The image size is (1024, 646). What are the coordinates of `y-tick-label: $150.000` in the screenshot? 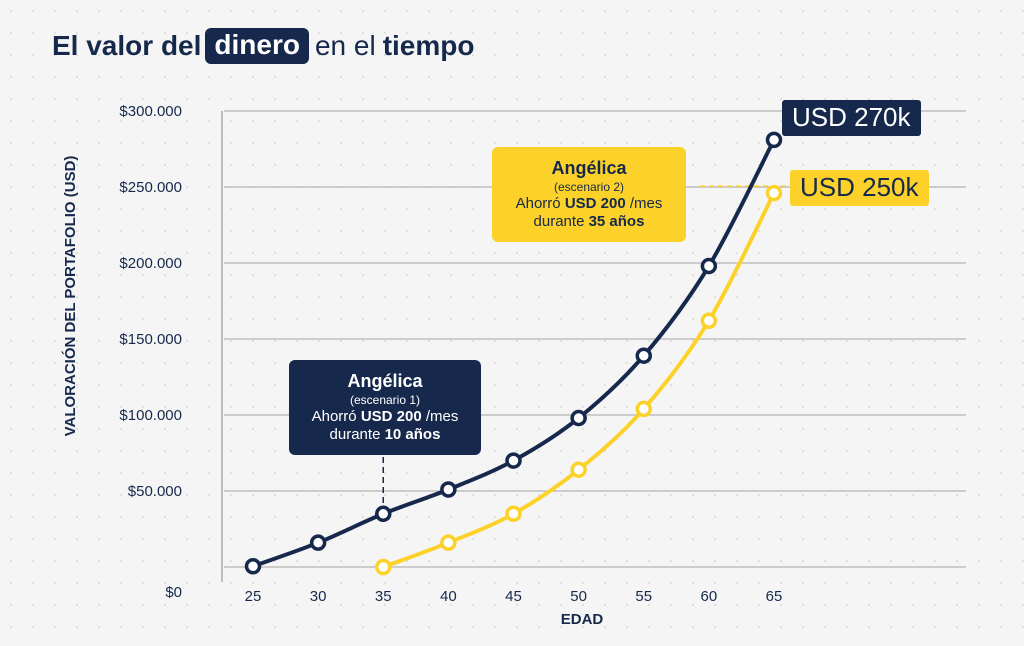 It's located at (150, 339).